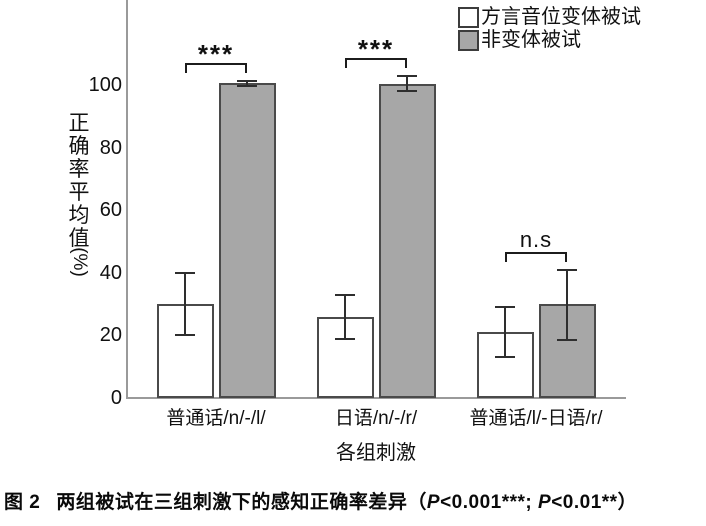 This screenshot has width=706, height=526. I want to click on x-axis-line, so click(376, 398).